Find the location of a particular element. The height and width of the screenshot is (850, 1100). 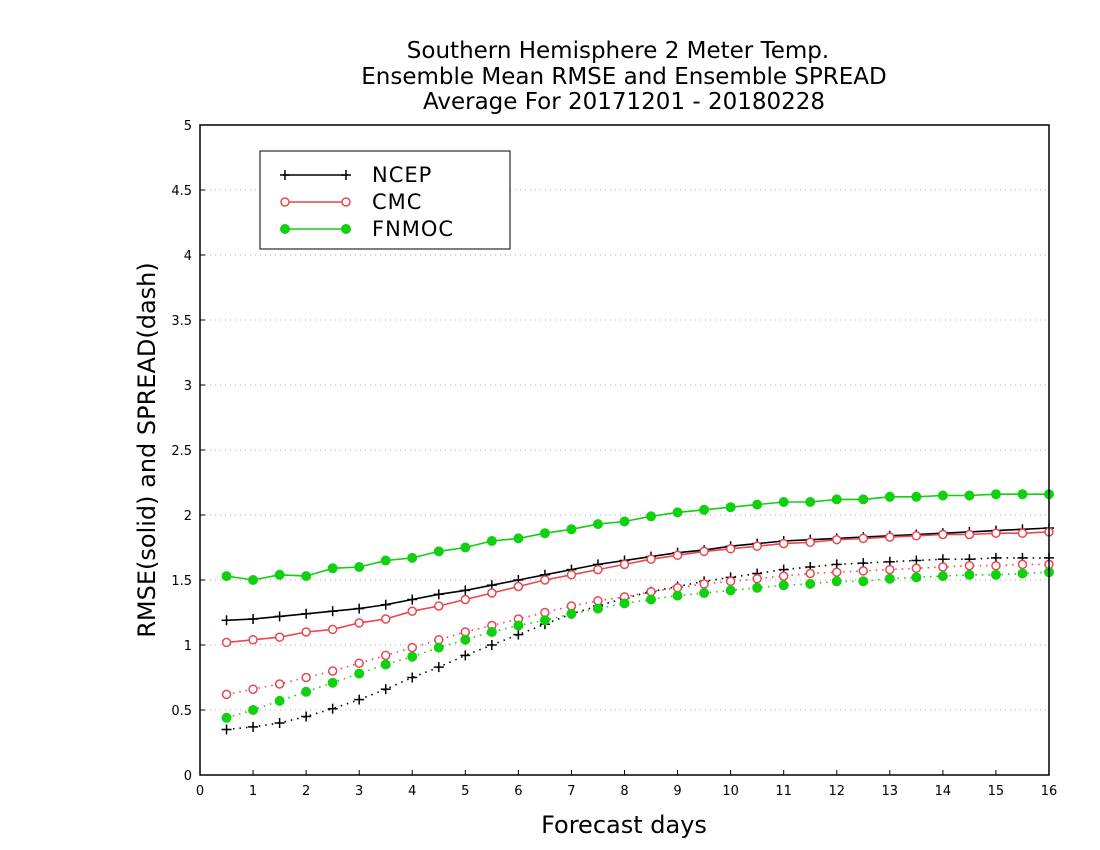

x-tick-label-6: 6 is located at coordinates (518, 791).